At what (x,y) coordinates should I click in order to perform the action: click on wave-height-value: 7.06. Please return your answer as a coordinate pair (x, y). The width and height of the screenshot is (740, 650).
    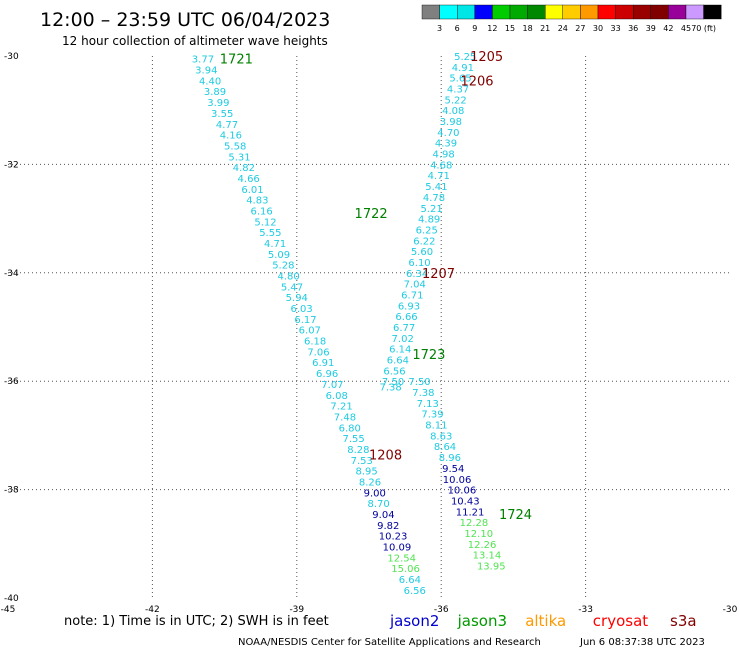
    Looking at the image, I should click on (318, 352).